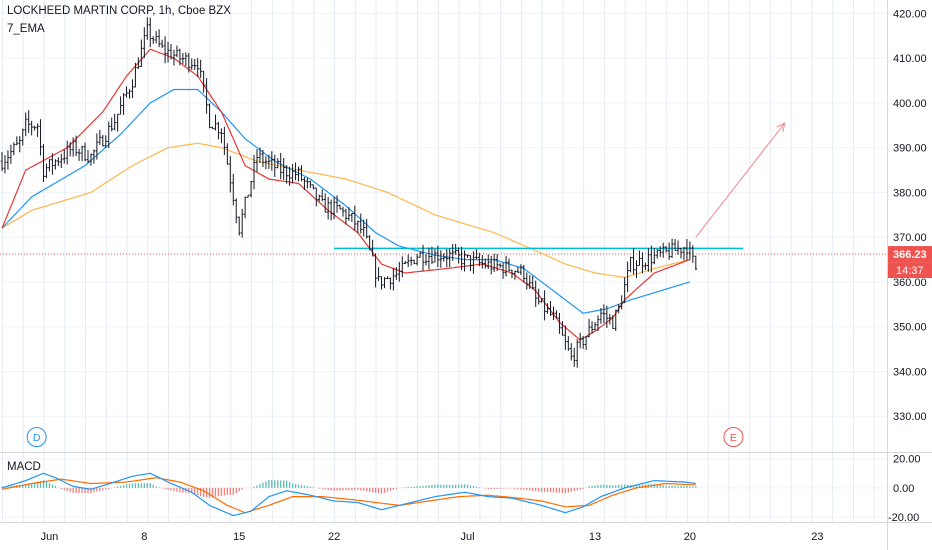  What do you see at coordinates (733, 438) in the screenshot?
I see `event-marker-label: E` at bounding box center [733, 438].